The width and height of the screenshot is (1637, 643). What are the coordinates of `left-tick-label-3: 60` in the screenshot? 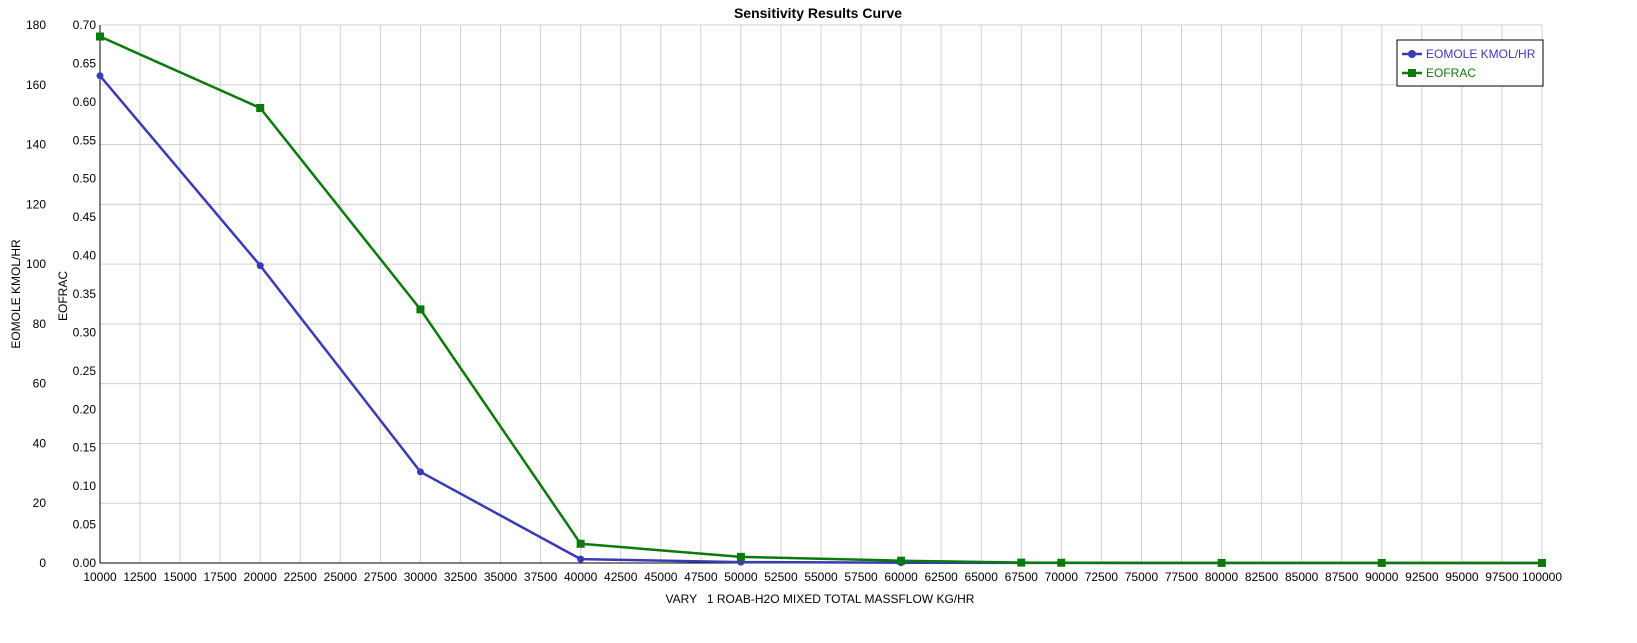 It's located at (40, 384).